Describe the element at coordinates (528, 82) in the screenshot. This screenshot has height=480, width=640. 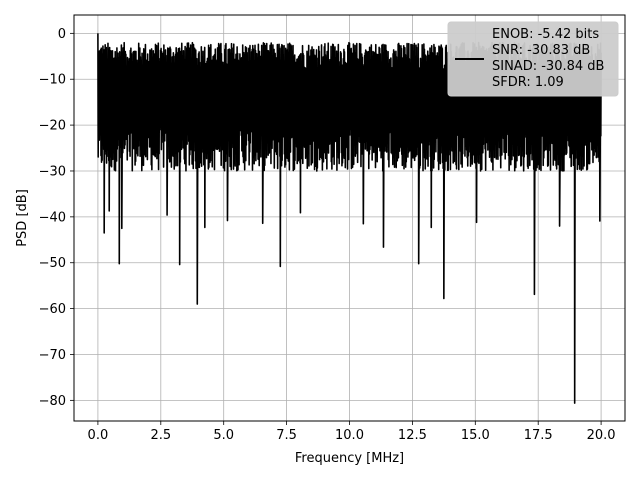
I see `legend-text-sfdr: SFDR: 1.09` at that location.